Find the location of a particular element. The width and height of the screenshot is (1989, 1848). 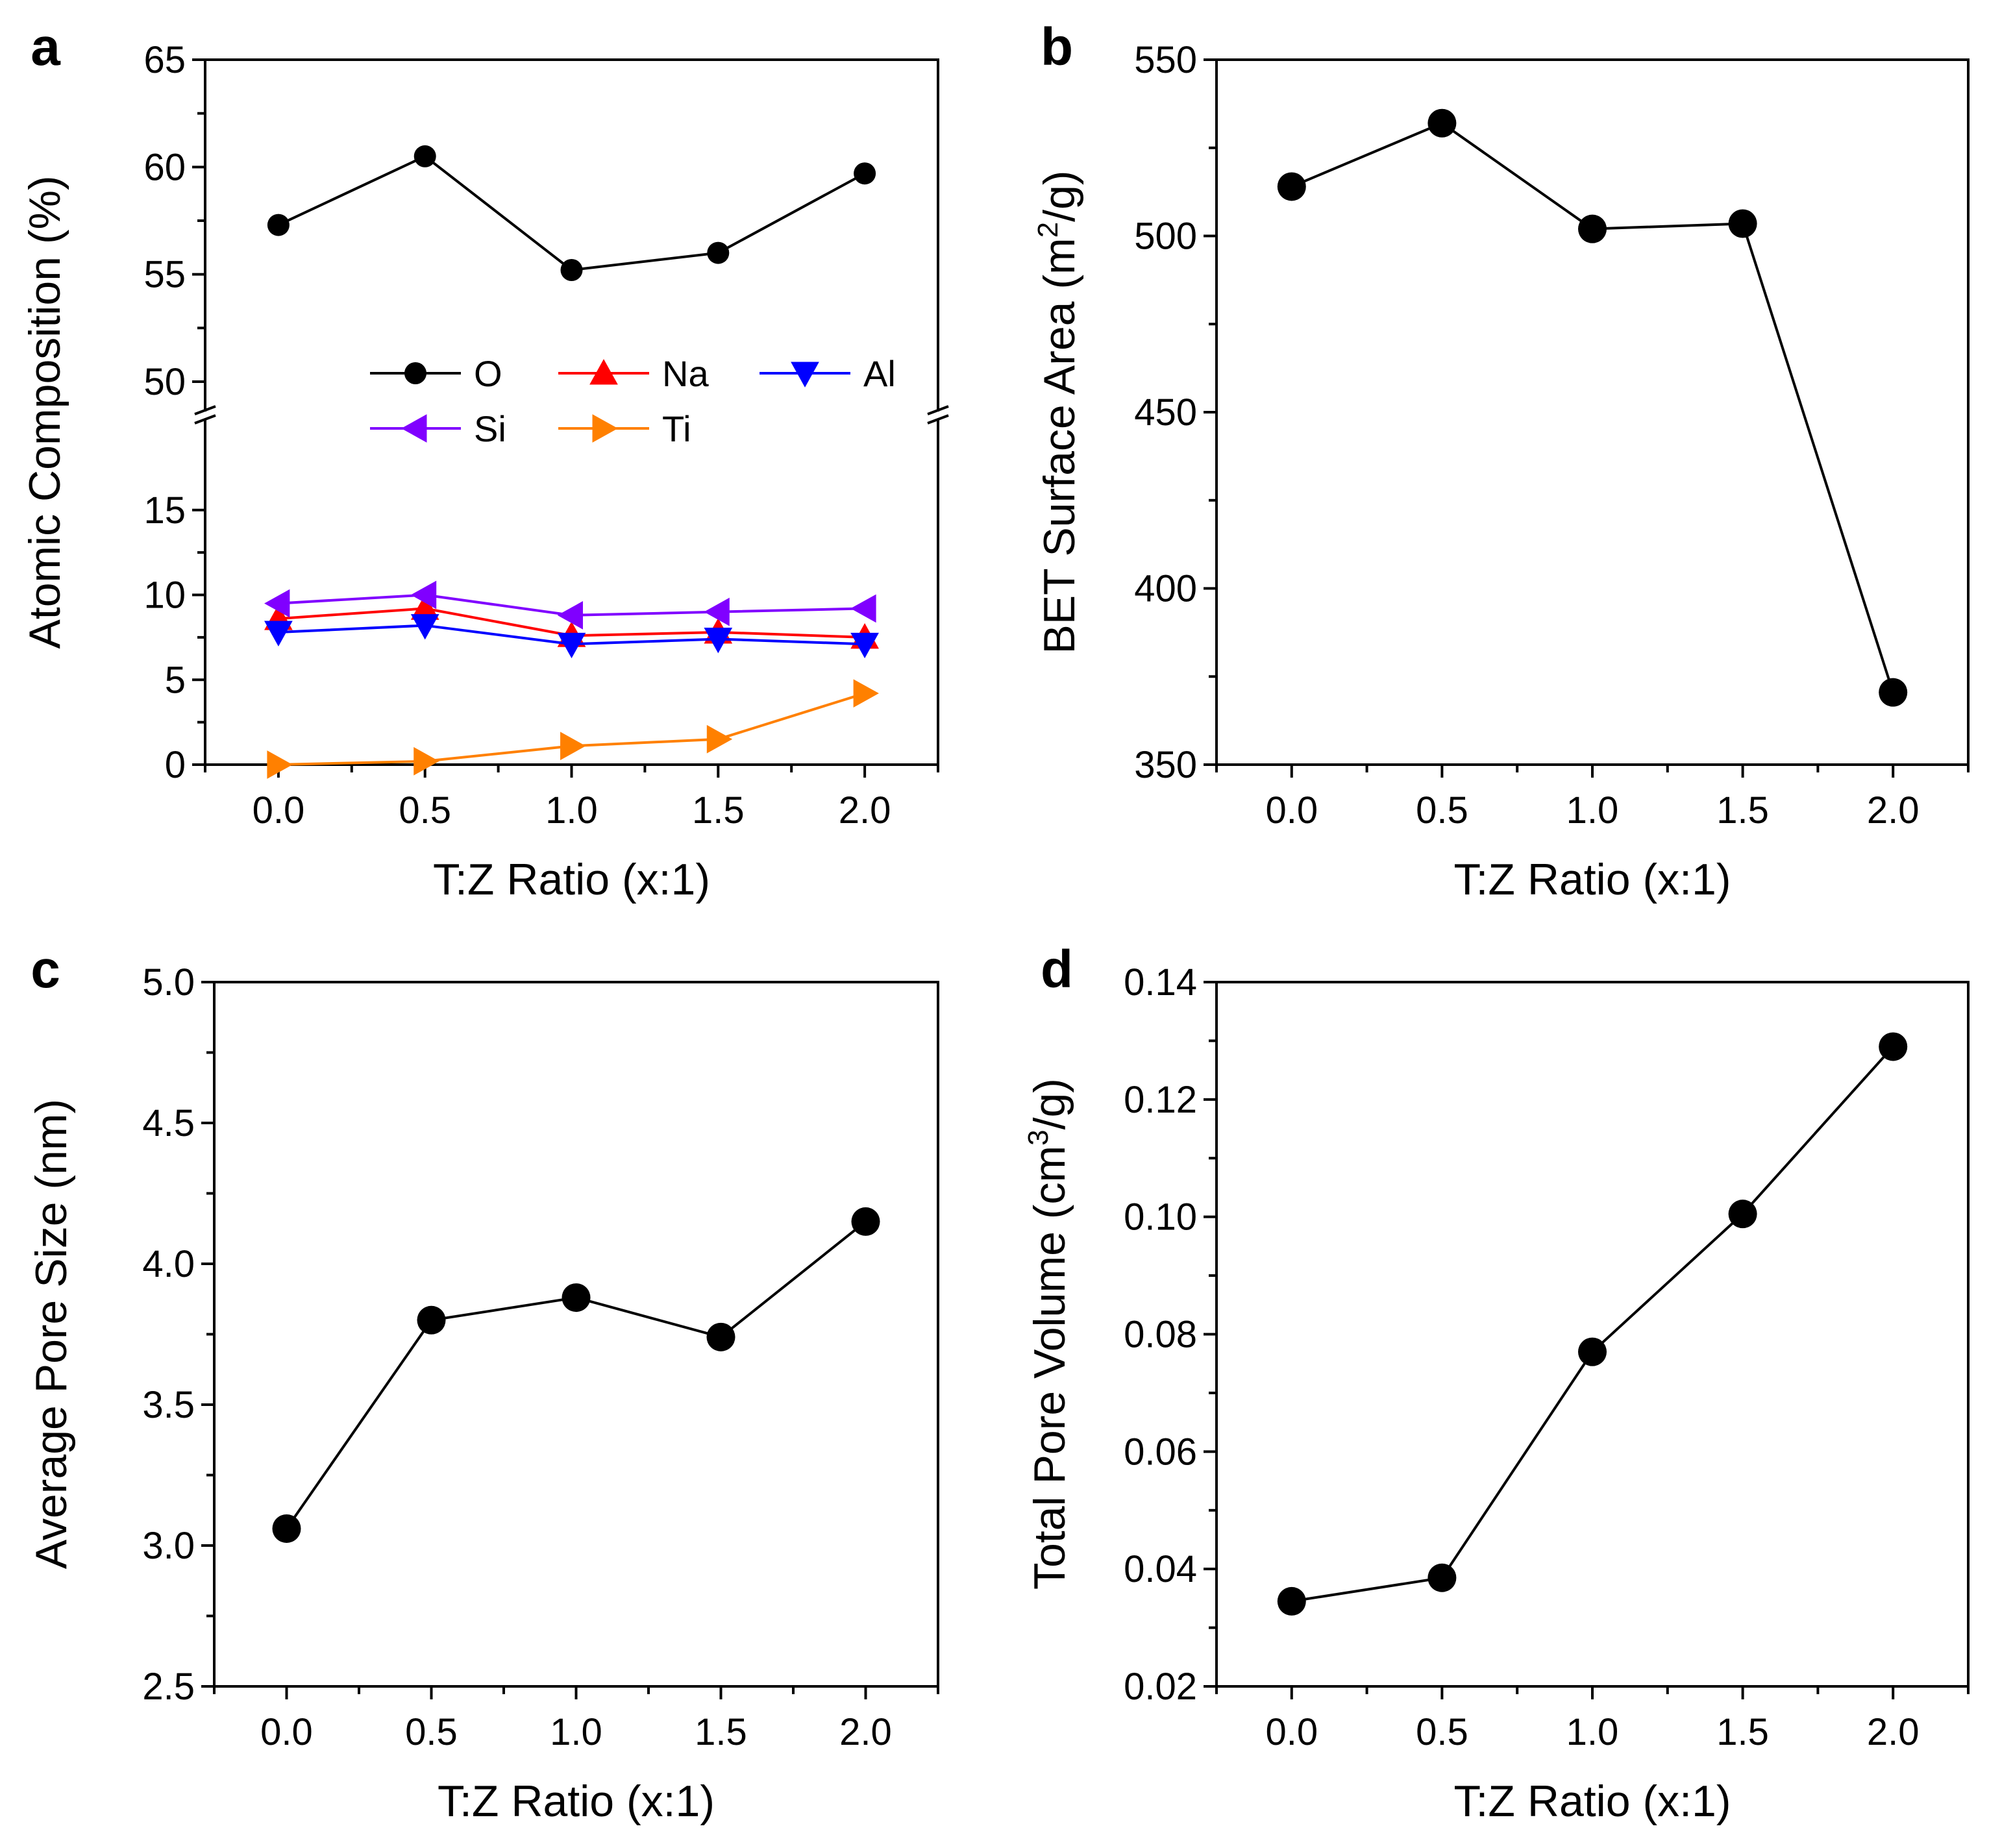

panel-a-legend-label: Al is located at coordinates (880, 373).